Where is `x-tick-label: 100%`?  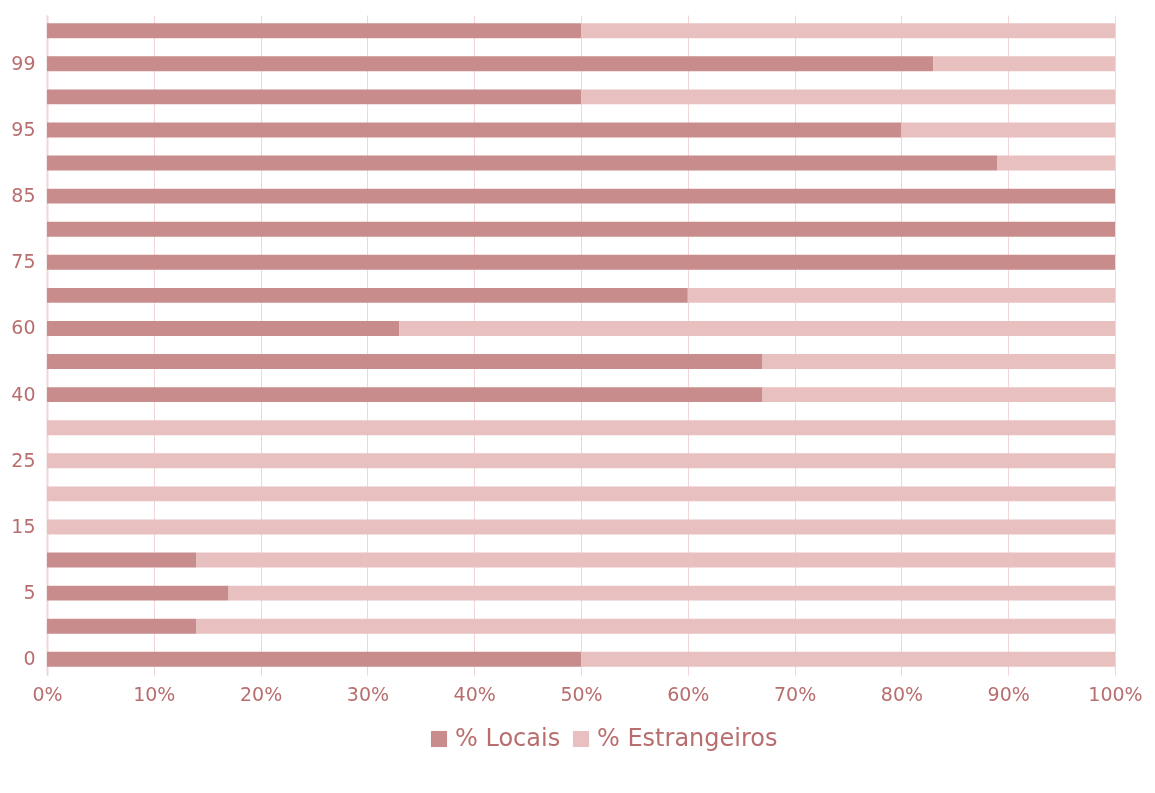
x-tick-label: 100% is located at coordinates (1115, 693).